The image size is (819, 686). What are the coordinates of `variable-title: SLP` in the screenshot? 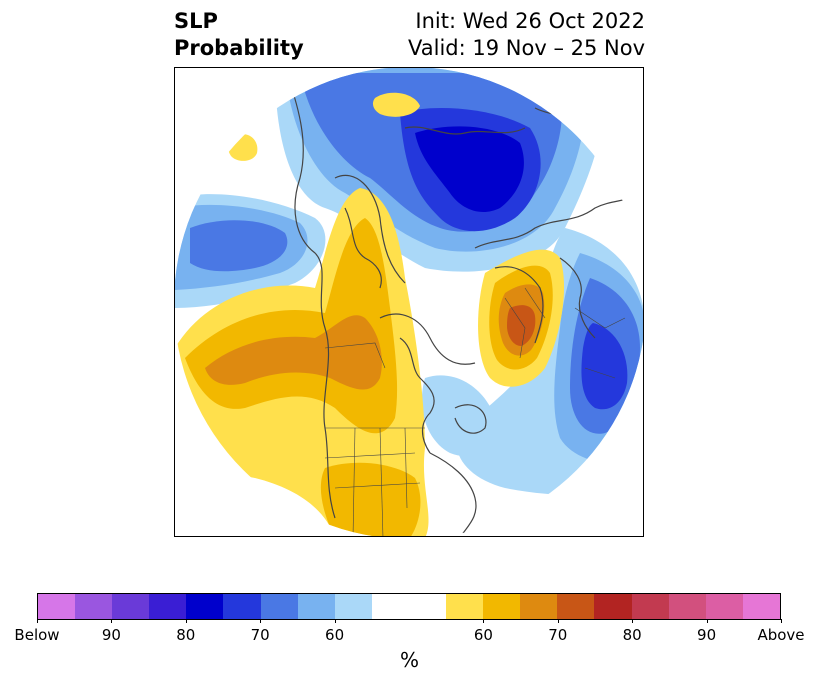 It's located at (196, 21).